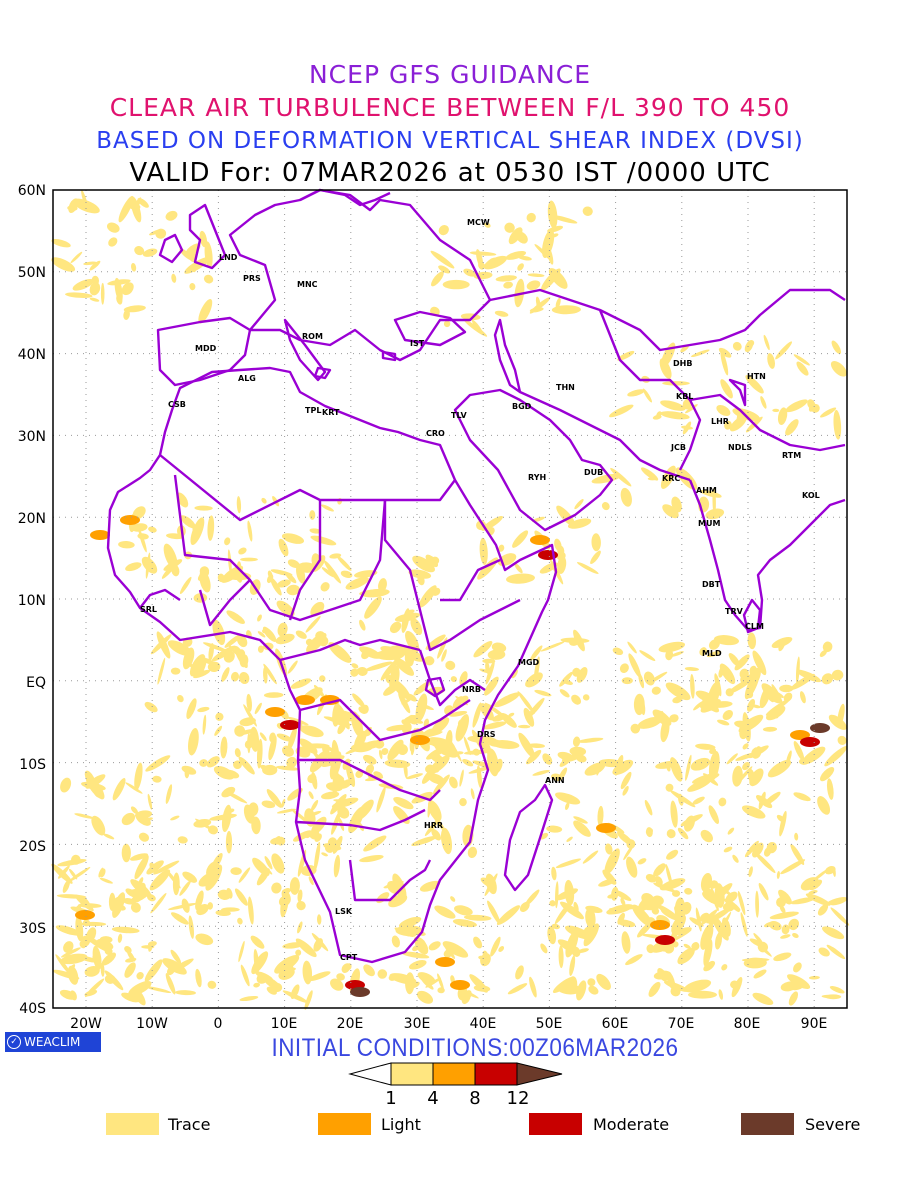 Image resolution: width=900 pixels, height=1200 pixels. What do you see at coordinates (290, 725) in the screenshot?
I see `turbulence-moderate-patch` at bounding box center [290, 725].